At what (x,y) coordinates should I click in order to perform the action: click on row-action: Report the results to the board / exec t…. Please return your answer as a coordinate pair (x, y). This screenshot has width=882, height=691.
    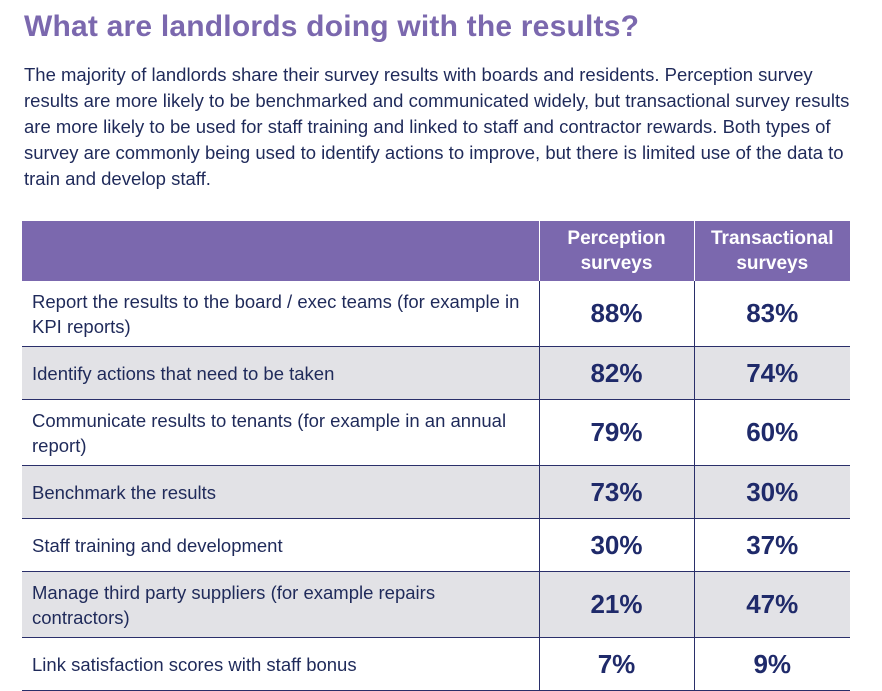
    Looking at the image, I should click on (280, 314).